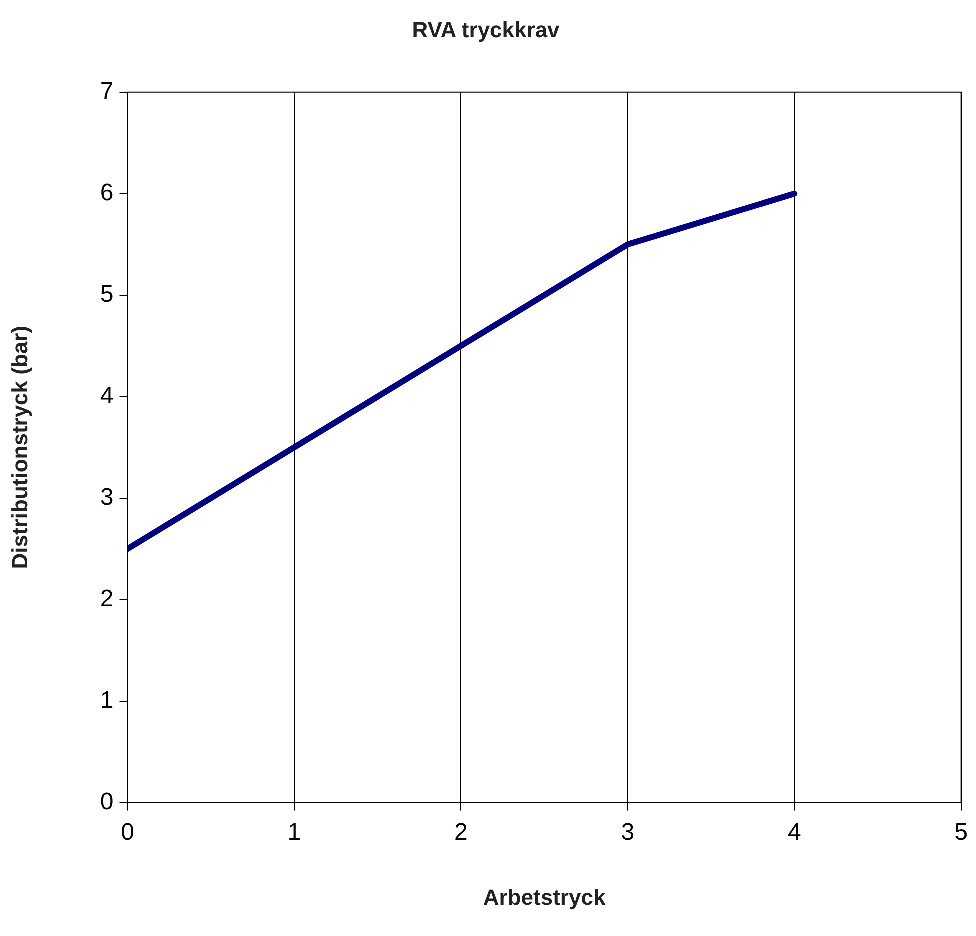 The height and width of the screenshot is (936, 976). I want to click on y-tick-label: 5, so click(107, 294).